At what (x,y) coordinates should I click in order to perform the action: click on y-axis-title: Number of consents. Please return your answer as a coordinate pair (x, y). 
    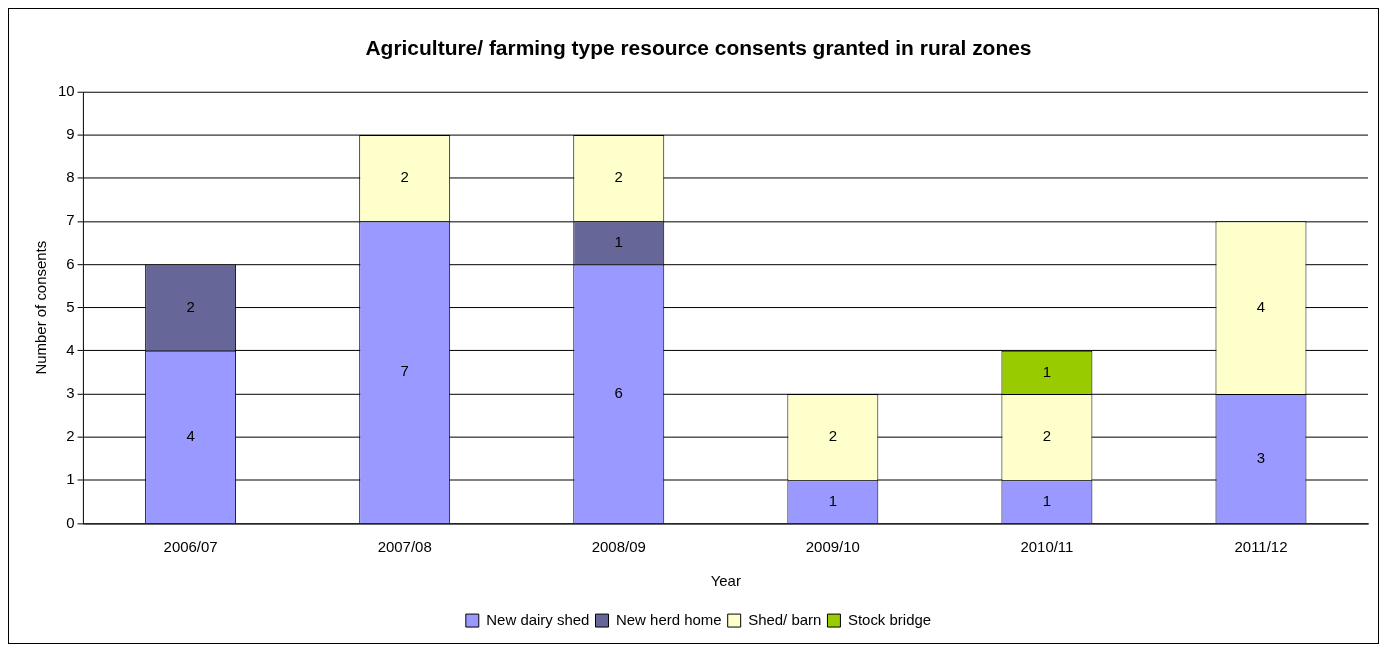
    Looking at the image, I should click on (41, 307).